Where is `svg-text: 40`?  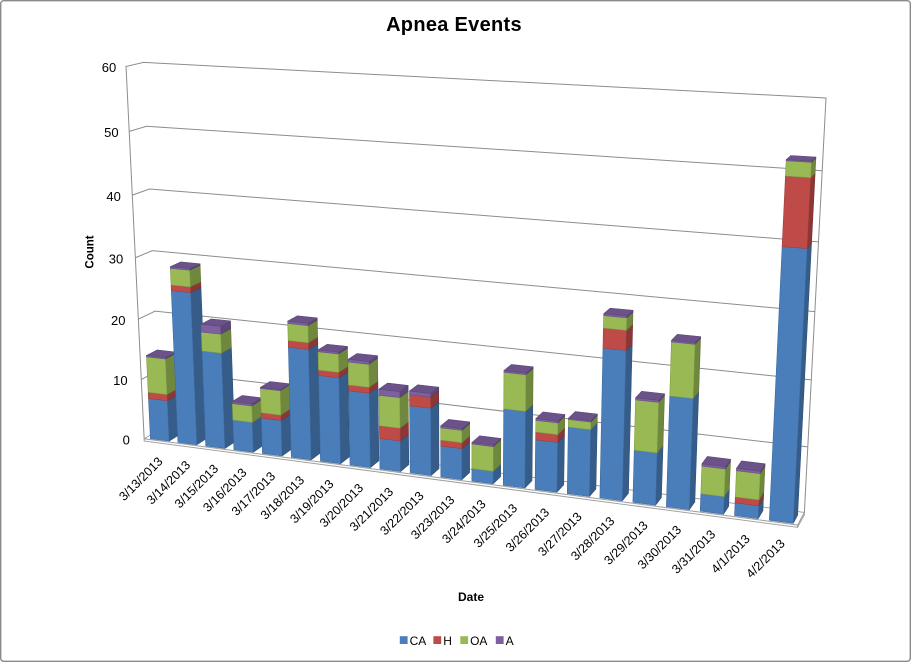
svg-text: 40 is located at coordinates (113, 196).